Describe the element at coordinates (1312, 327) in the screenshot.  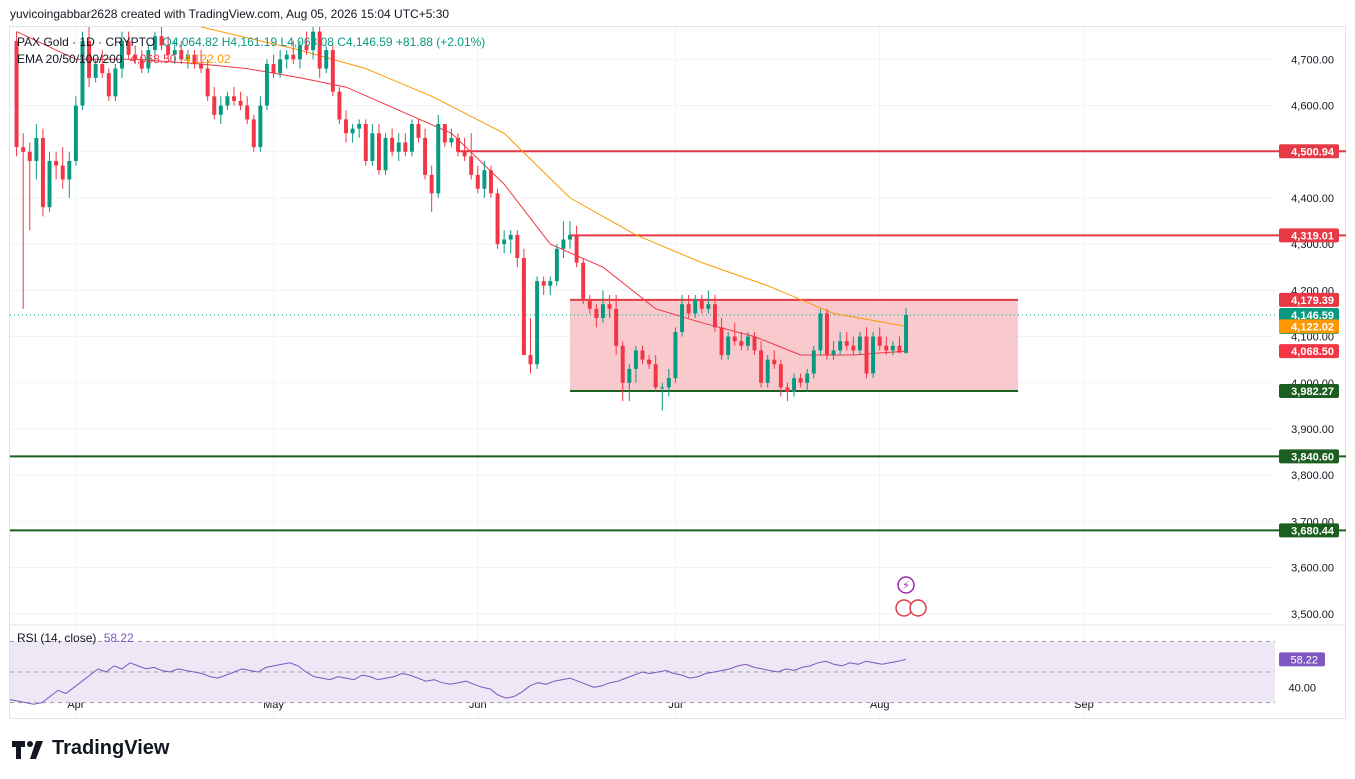
I see `price-tag: 4,122.02` at that location.